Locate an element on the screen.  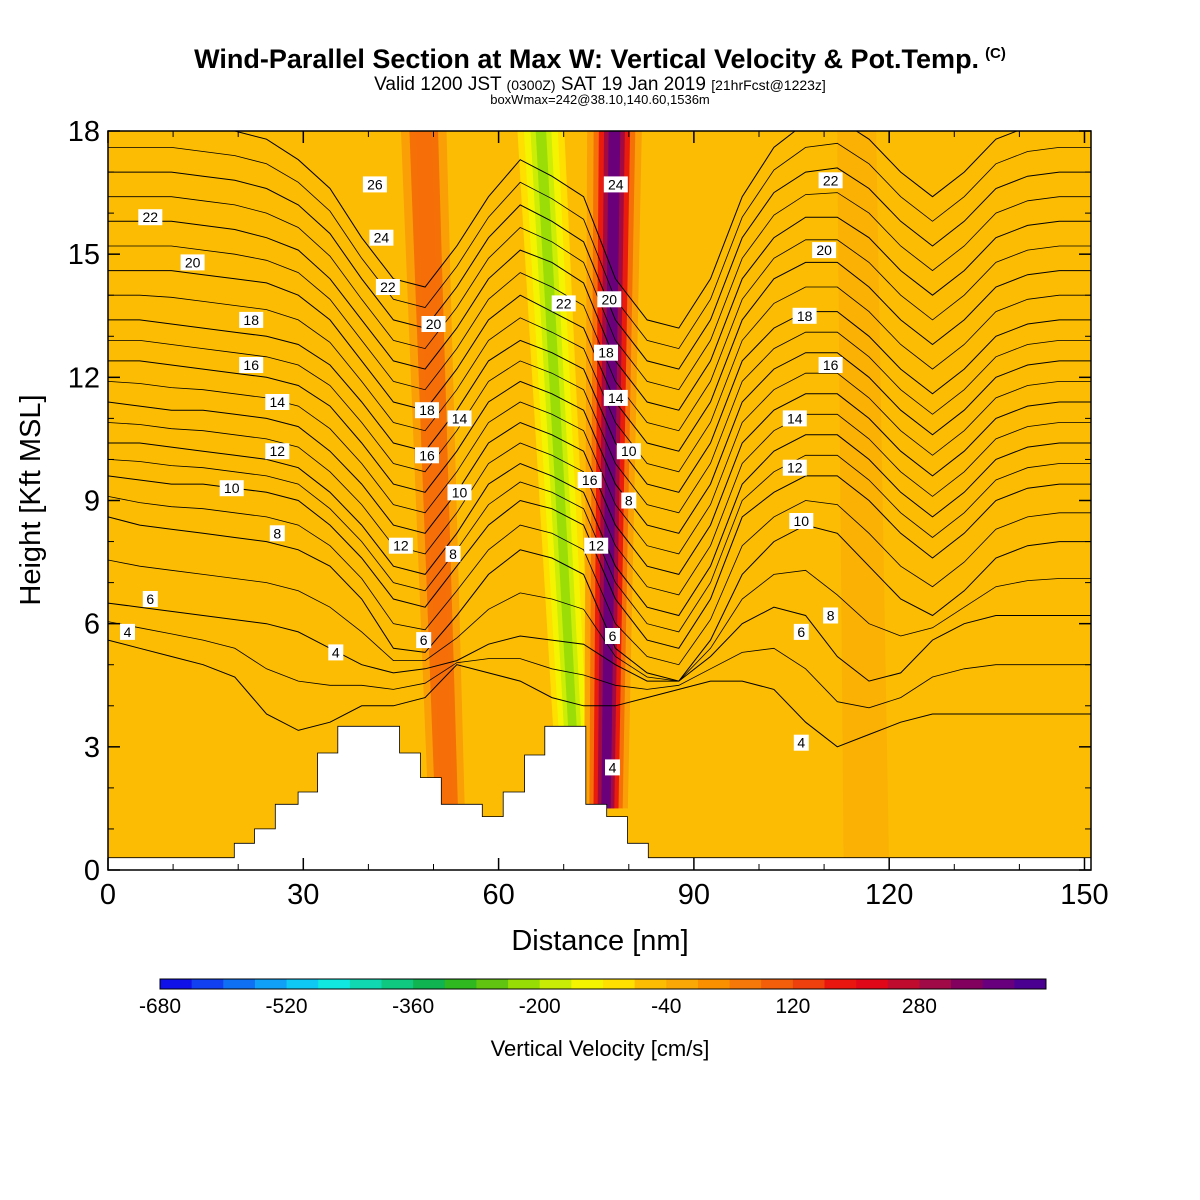
x-tick-label: 0 is located at coordinates (108, 895).